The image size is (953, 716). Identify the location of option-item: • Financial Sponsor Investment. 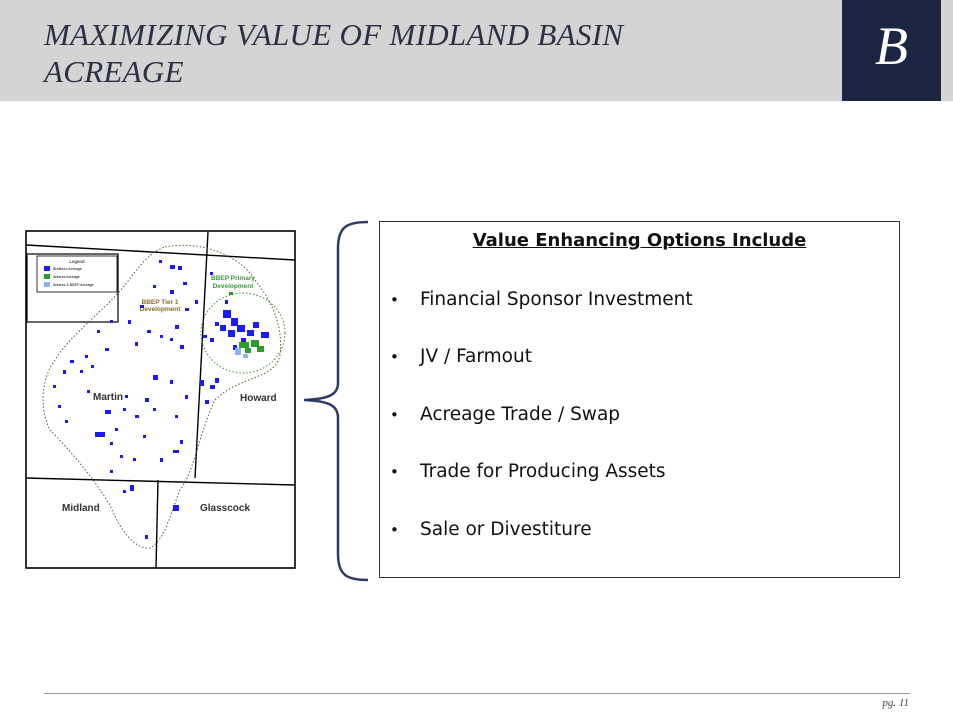
(541, 300).